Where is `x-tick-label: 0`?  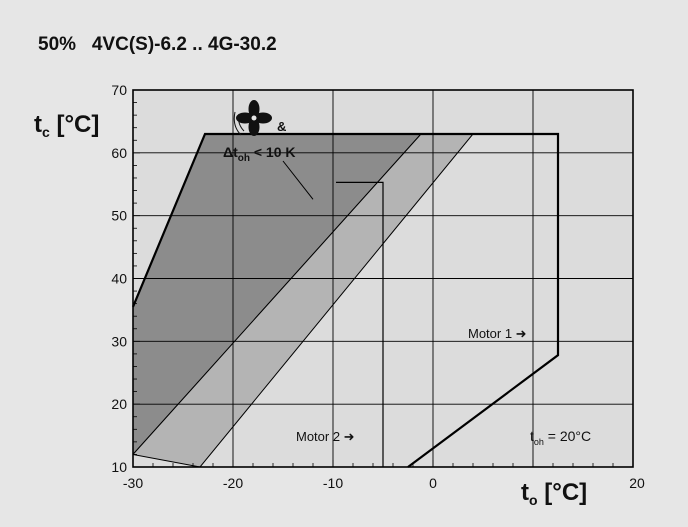
x-tick-label: 0 is located at coordinates (433, 483).